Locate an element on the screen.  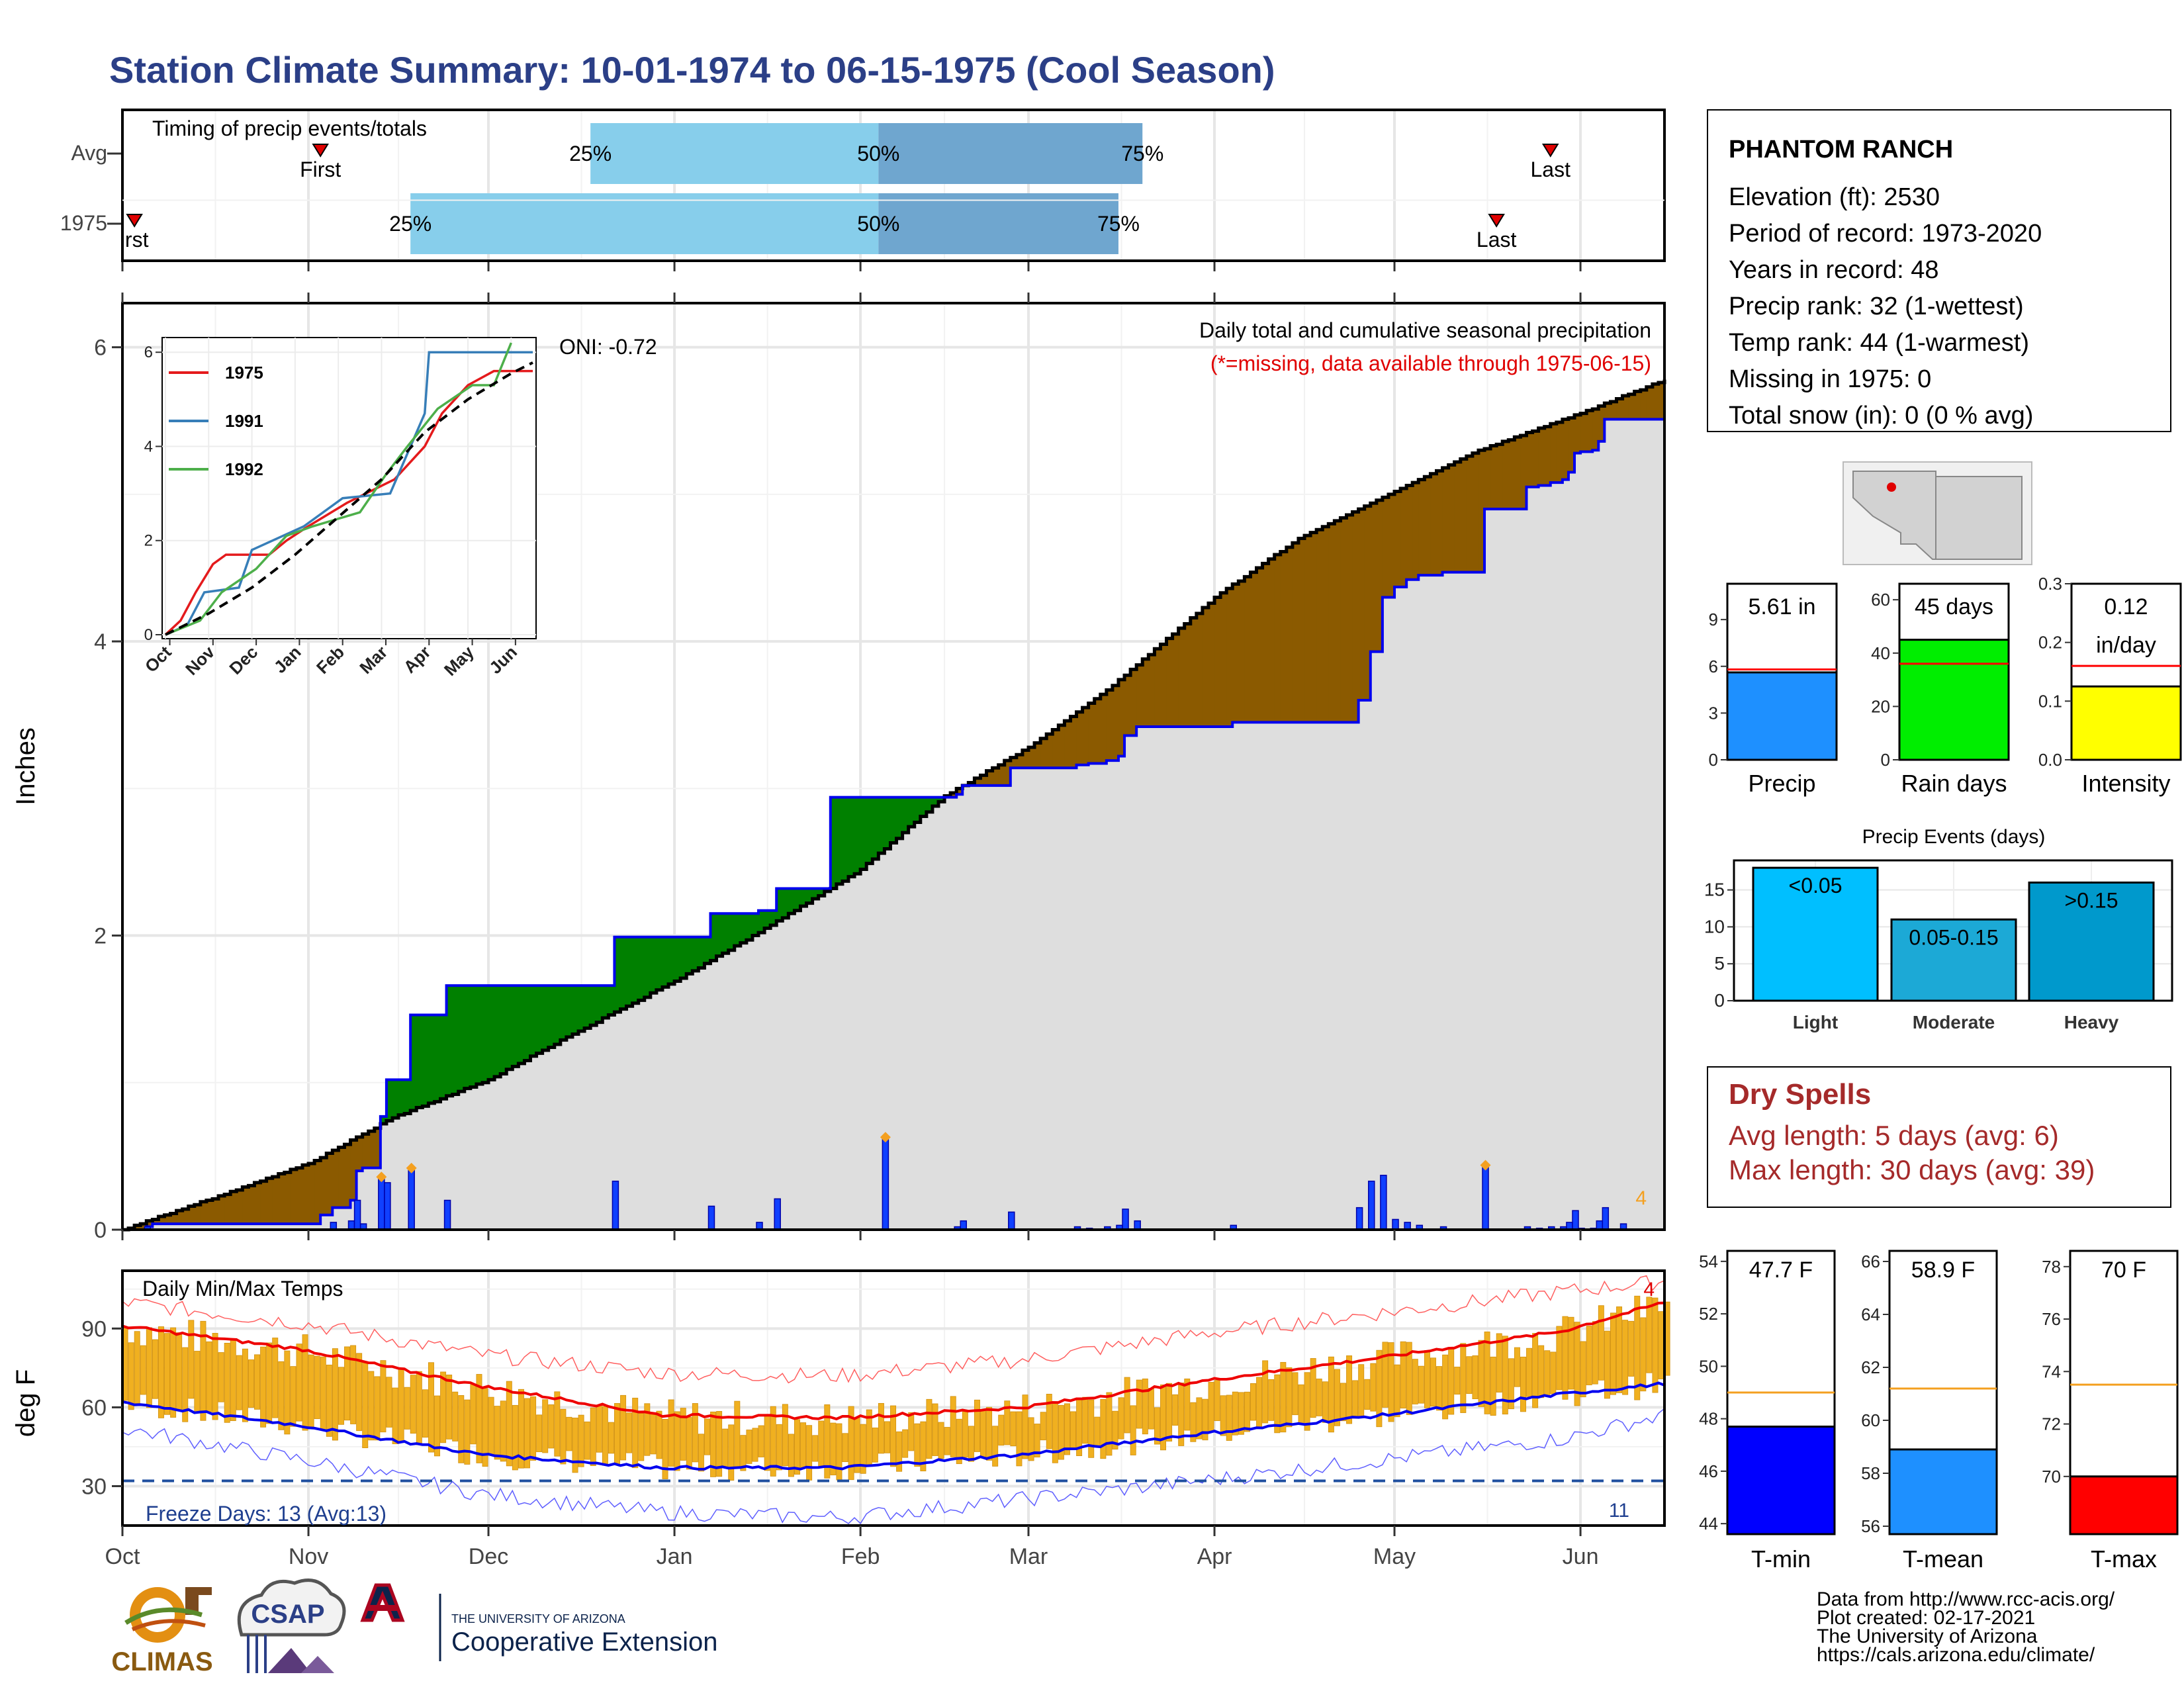
inset-line-1991 is located at coordinates (349, 493).